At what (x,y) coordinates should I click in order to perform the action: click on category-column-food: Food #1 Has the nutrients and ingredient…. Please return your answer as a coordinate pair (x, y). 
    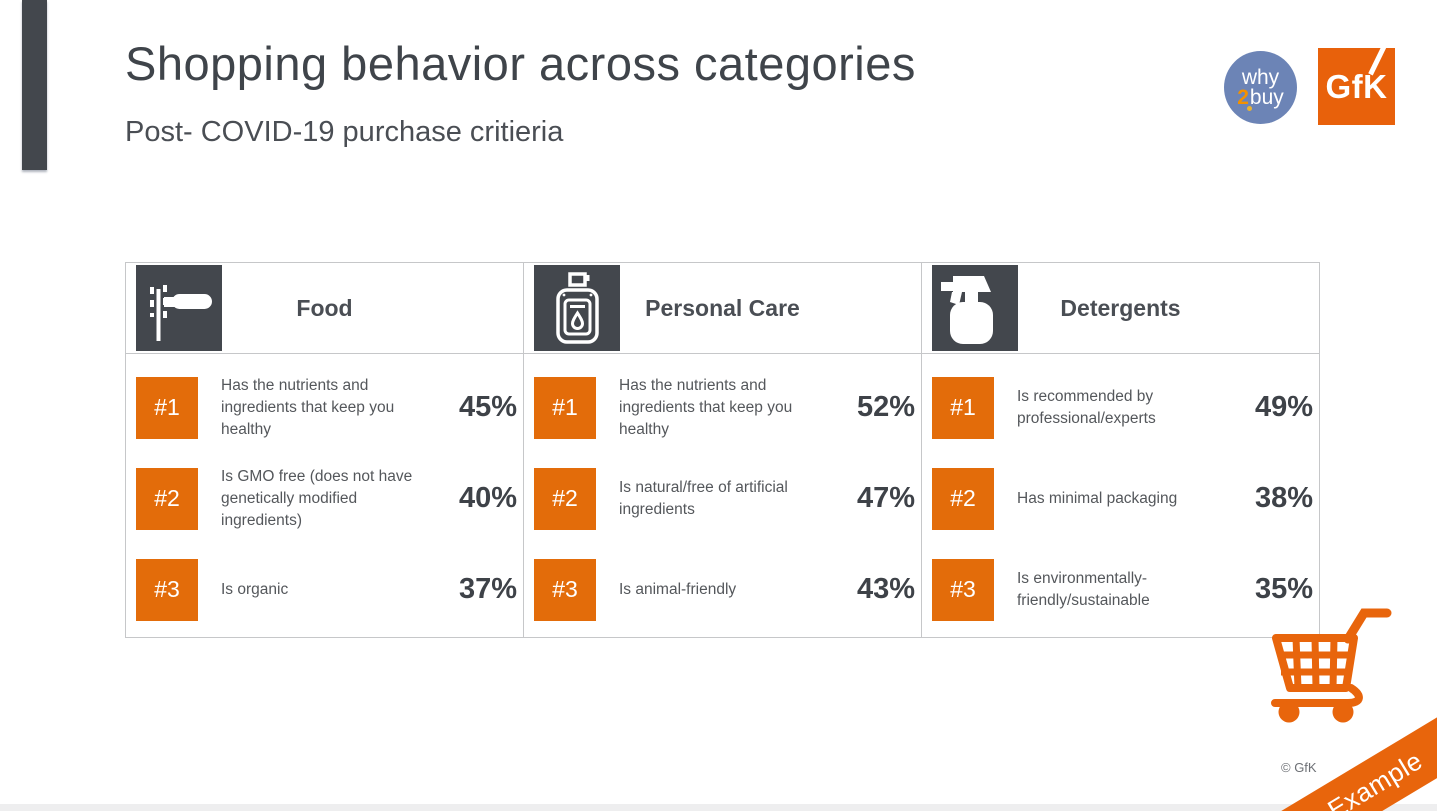
    Looking at the image, I should click on (325, 450).